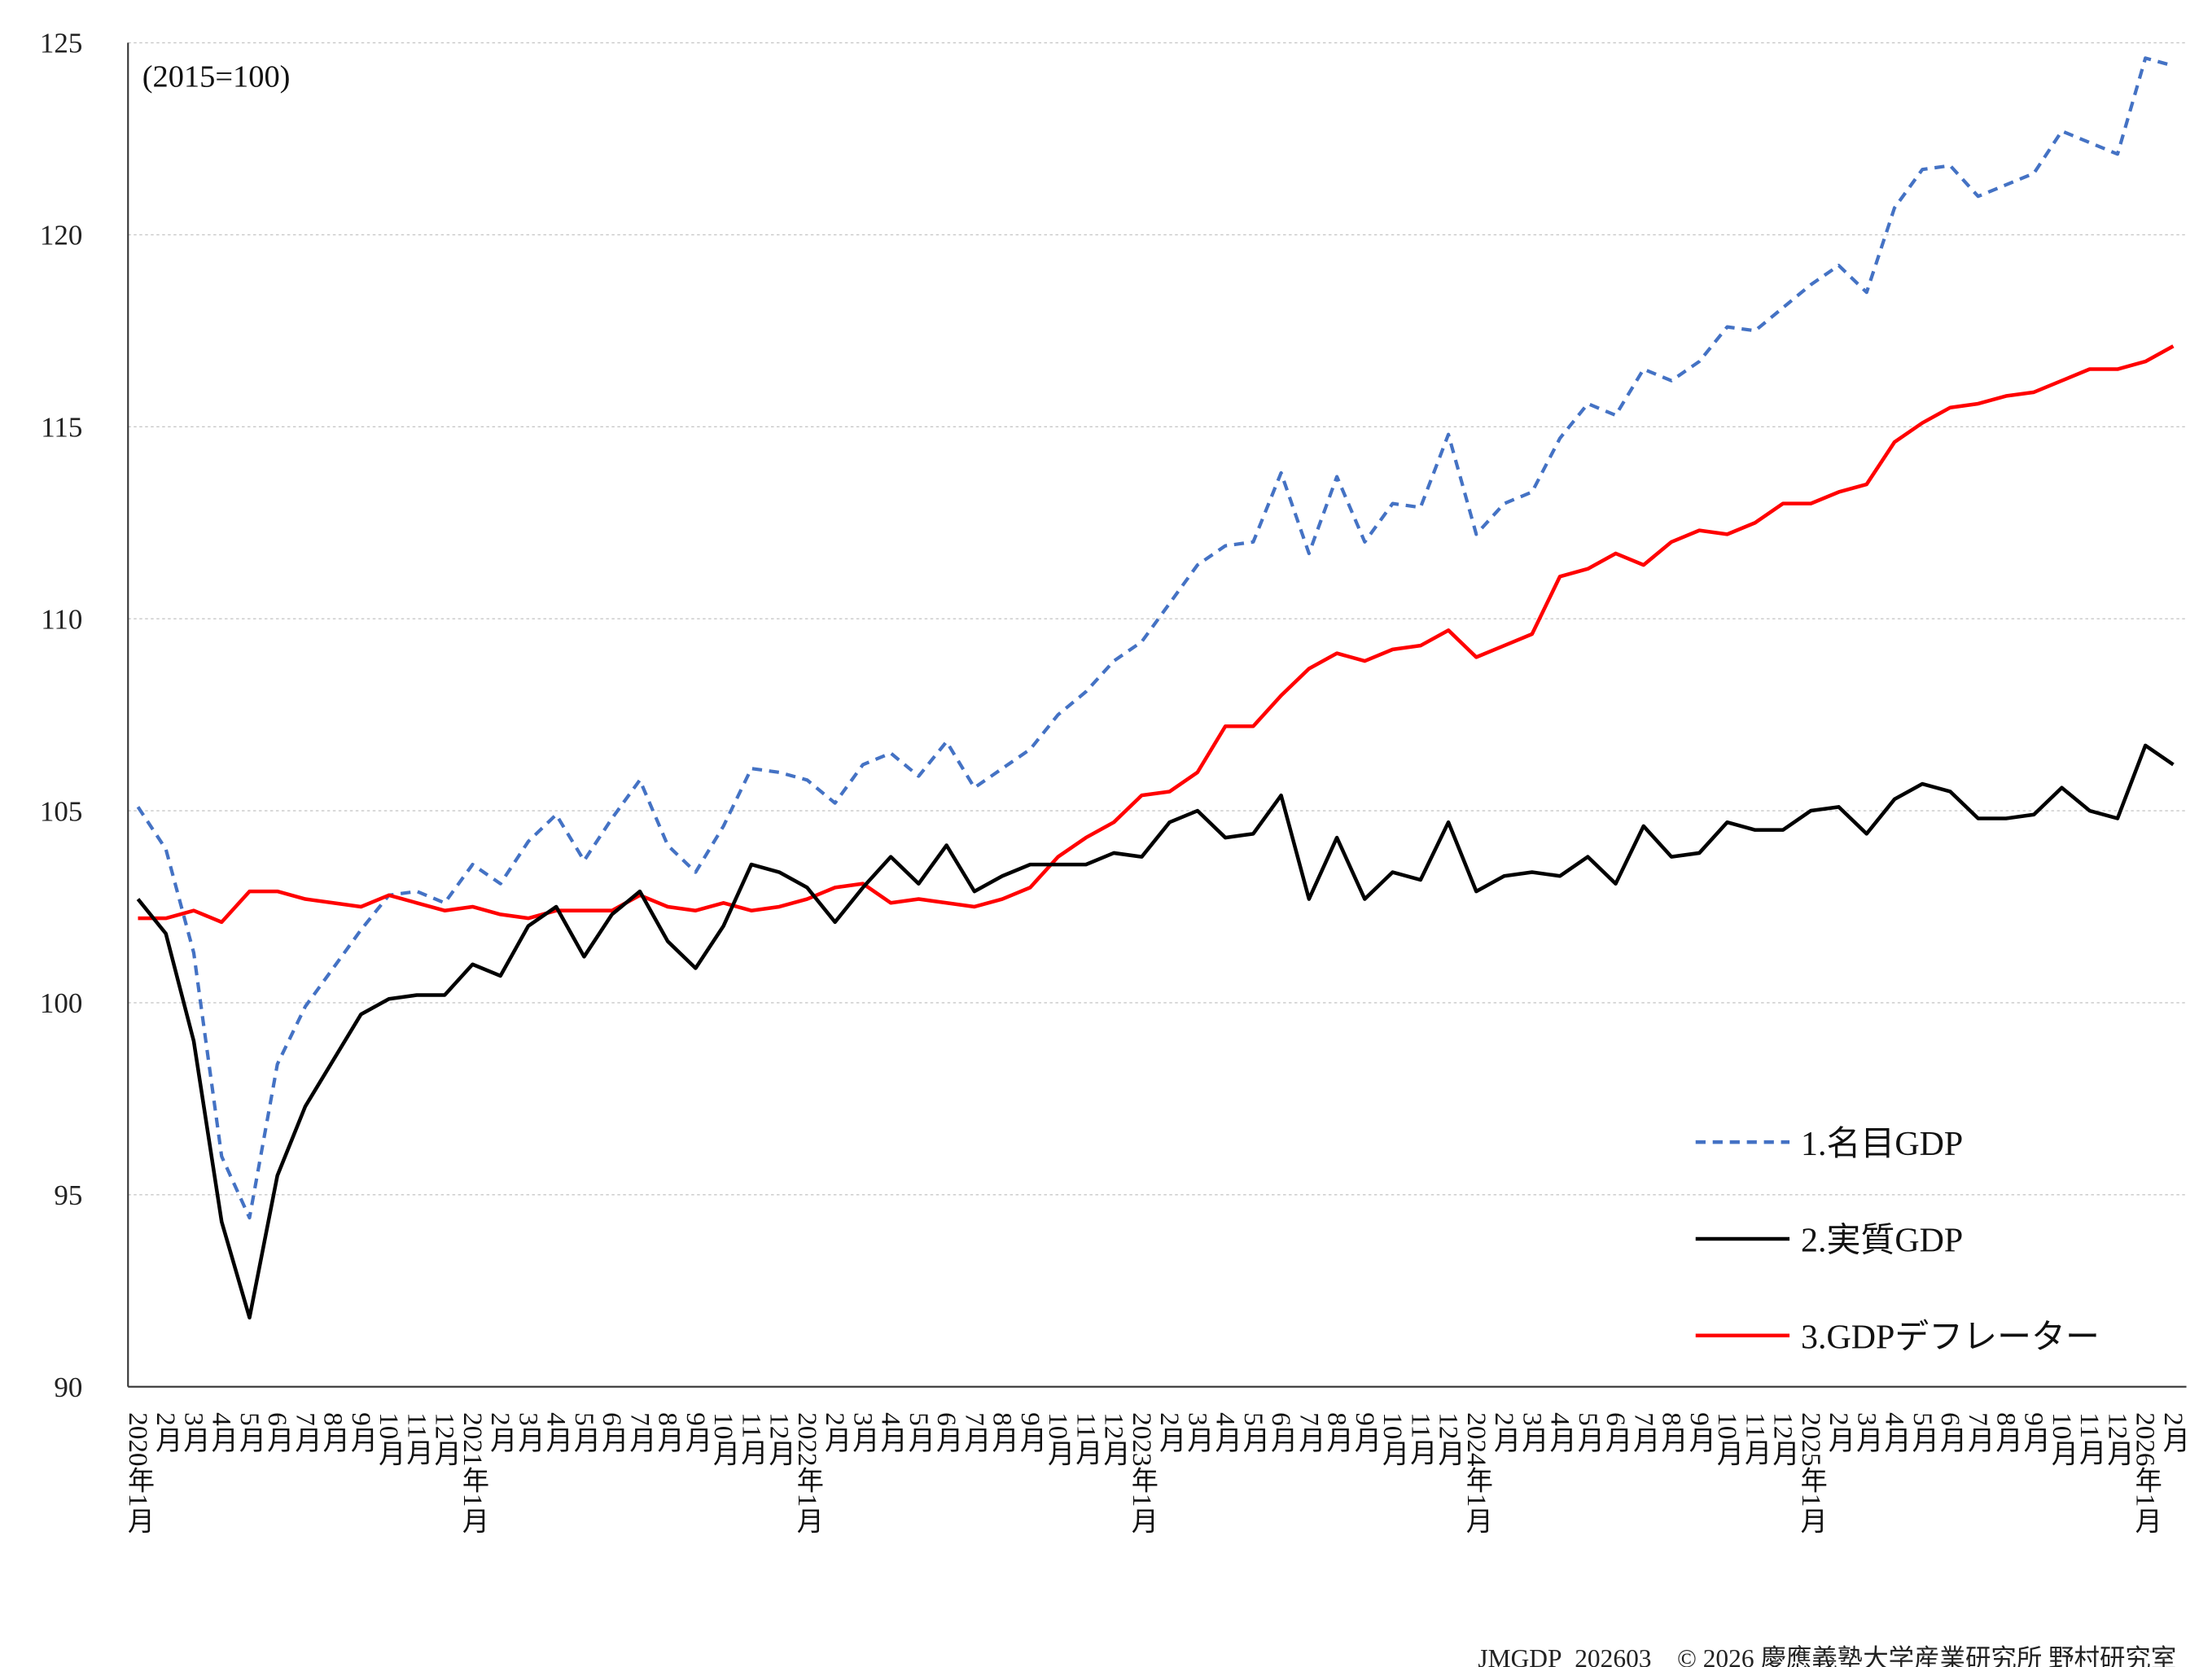 This screenshot has height=1667, width=2212. Describe the element at coordinates (61, 428) in the screenshot. I see `y-tick-label: 115` at that location.